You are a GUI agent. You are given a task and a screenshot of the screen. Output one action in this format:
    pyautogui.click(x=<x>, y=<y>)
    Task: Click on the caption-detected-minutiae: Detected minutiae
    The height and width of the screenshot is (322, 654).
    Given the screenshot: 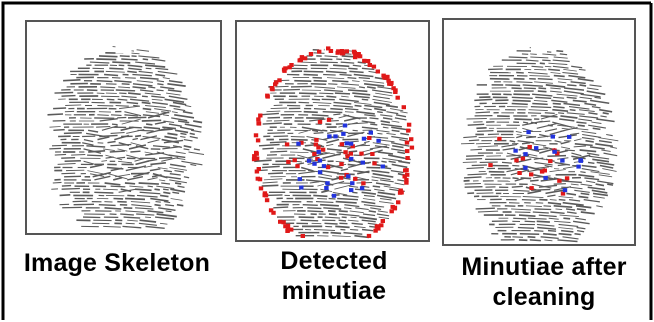 What is the action you would take?
    pyautogui.click(x=334, y=276)
    